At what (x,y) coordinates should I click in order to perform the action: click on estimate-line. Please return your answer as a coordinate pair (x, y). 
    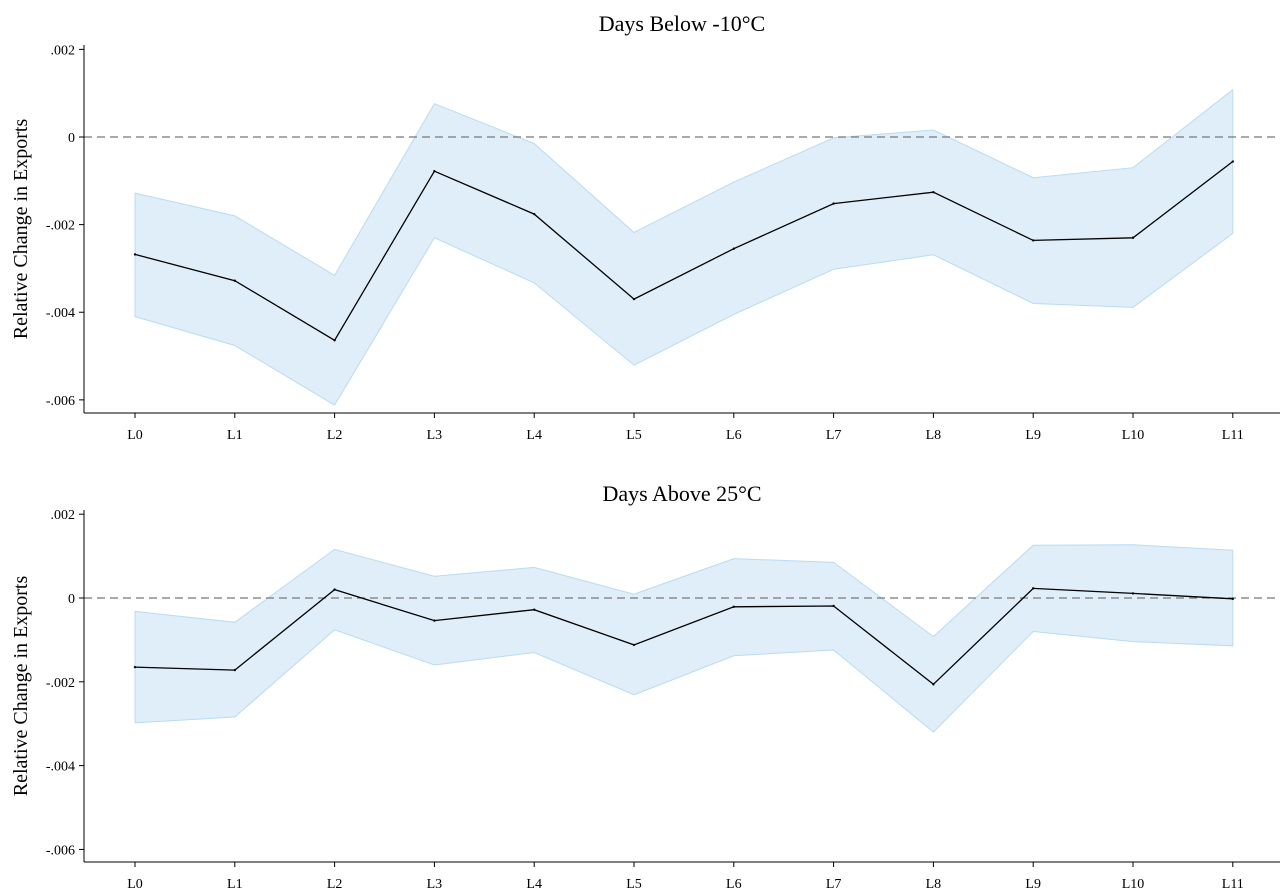
    Looking at the image, I should click on (683, 636).